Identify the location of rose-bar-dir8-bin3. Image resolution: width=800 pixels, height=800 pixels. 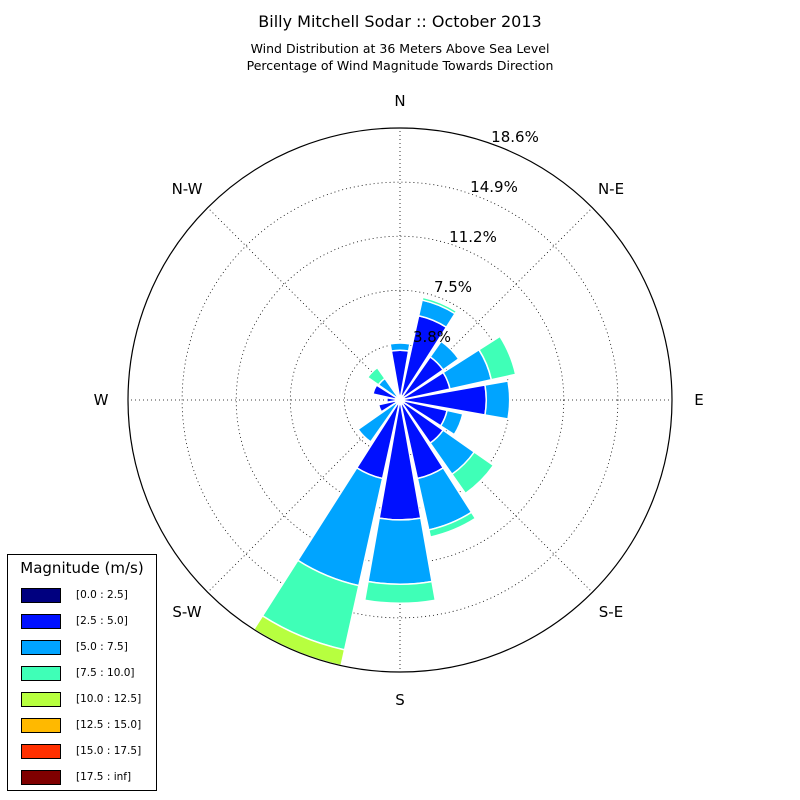
(400, 592).